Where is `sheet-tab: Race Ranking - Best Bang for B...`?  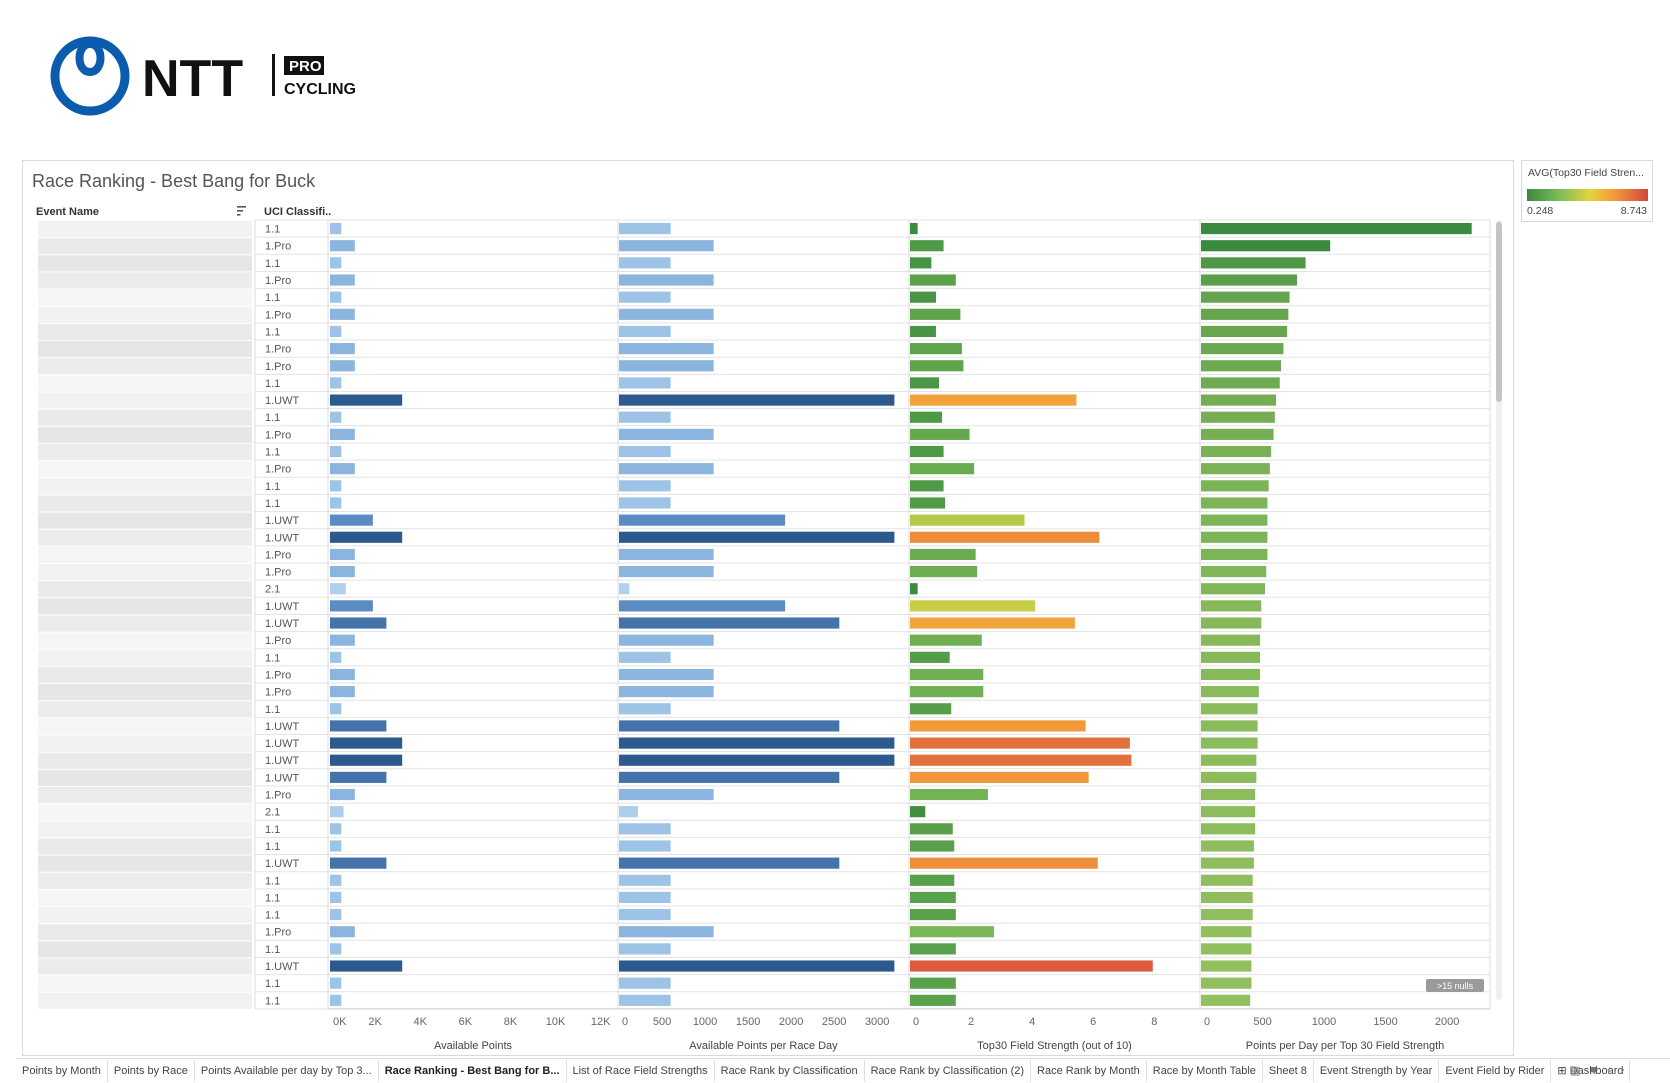 sheet-tab: Race Ranking - Best Bang for B... is located at coordinates (472, 1071).